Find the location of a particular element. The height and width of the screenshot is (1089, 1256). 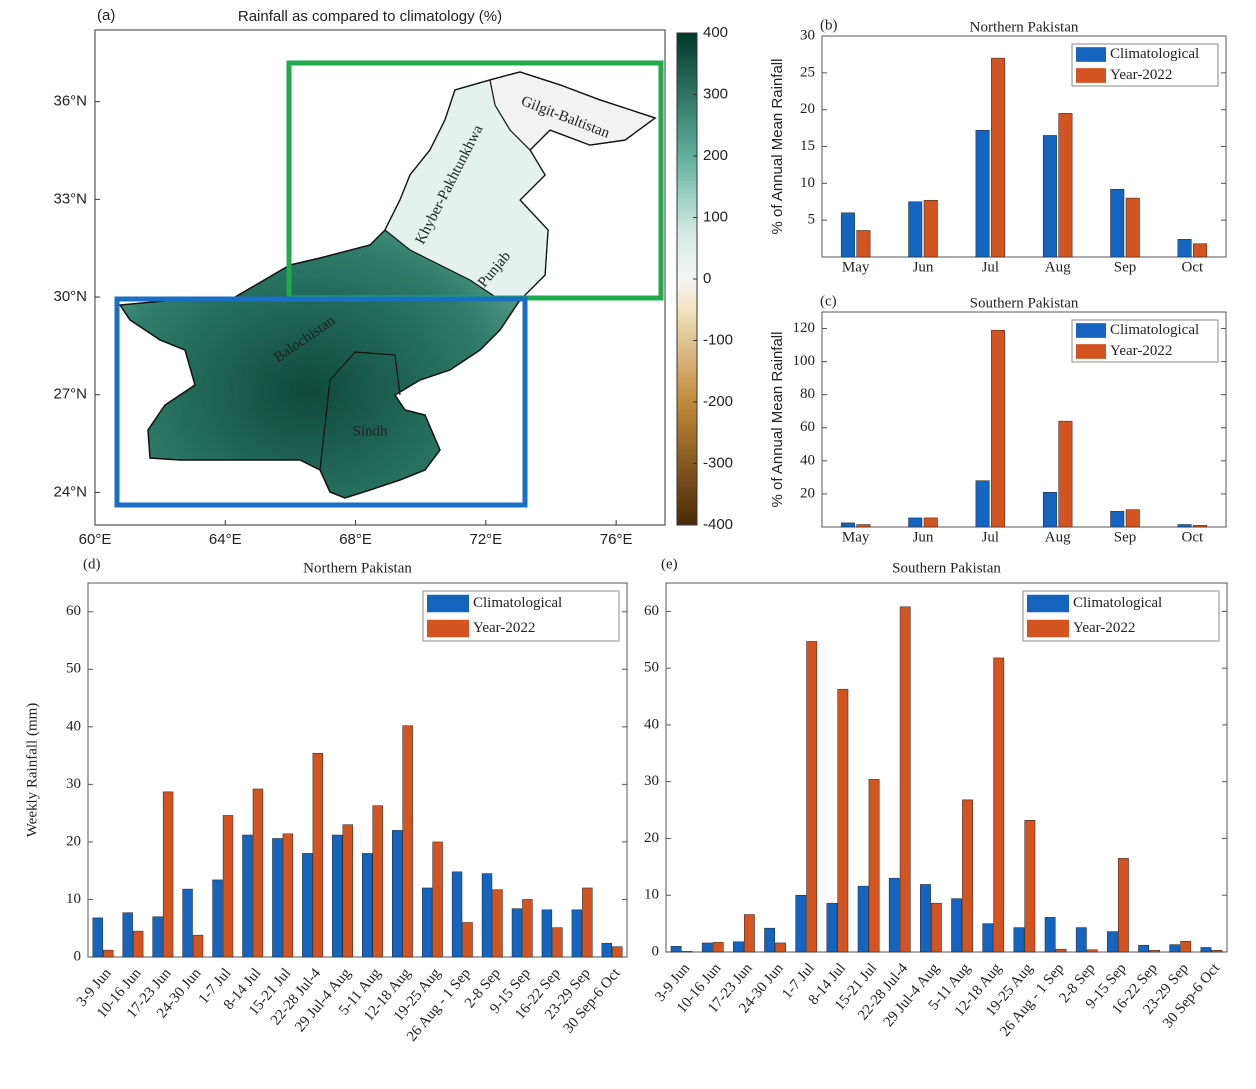

colorbar-tick-label: -300 is located at coordinates (718, 462).